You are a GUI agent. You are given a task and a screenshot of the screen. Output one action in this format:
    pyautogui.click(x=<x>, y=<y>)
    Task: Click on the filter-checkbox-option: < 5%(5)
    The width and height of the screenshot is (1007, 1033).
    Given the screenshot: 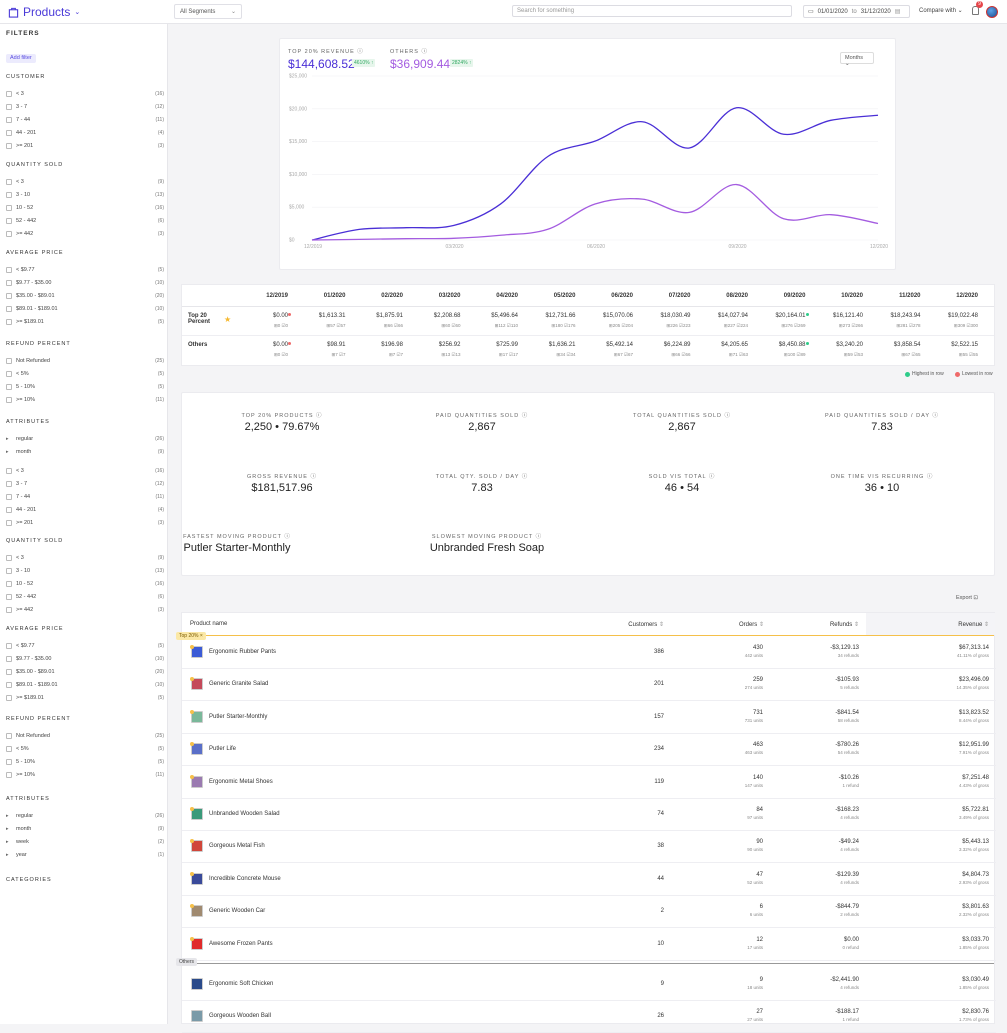 What is the action you would take?
    pyautogui.click(x=85, y=373)
    